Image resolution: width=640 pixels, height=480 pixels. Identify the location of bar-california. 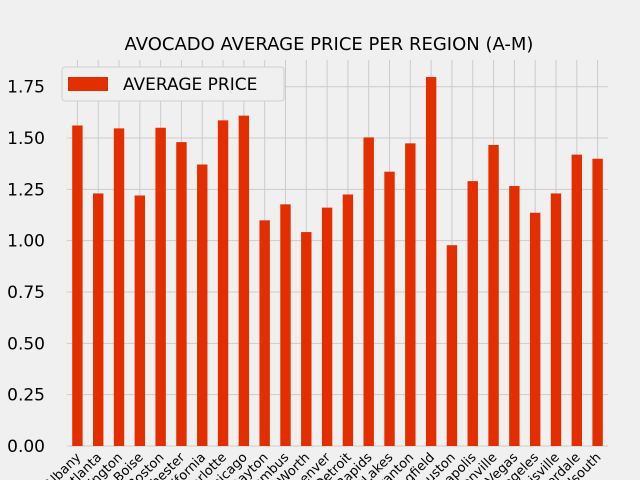
(202, 305).